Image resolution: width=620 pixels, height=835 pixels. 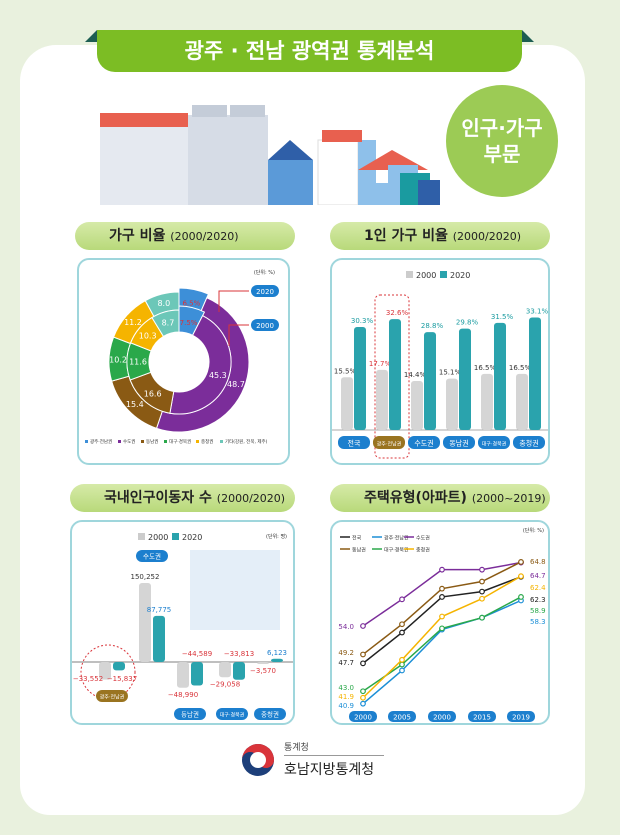 I want to click on page-title: 광주 · 전남 광역권 통계분석, so click(x=309, y=51).